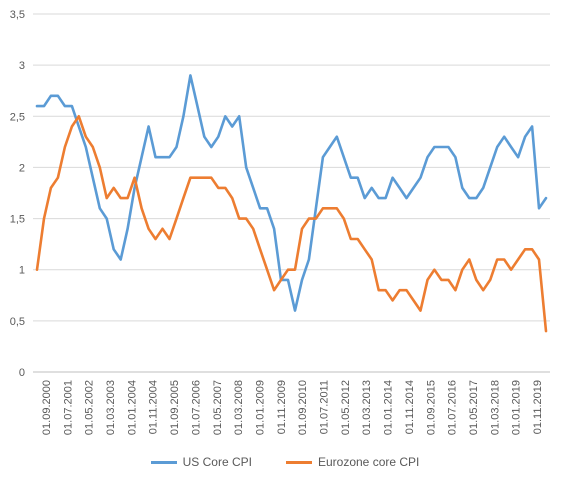  Describe the element at coordinates (346, 407) in the screenshot. I see `x-tick-label: 01.05.2012` at that location.